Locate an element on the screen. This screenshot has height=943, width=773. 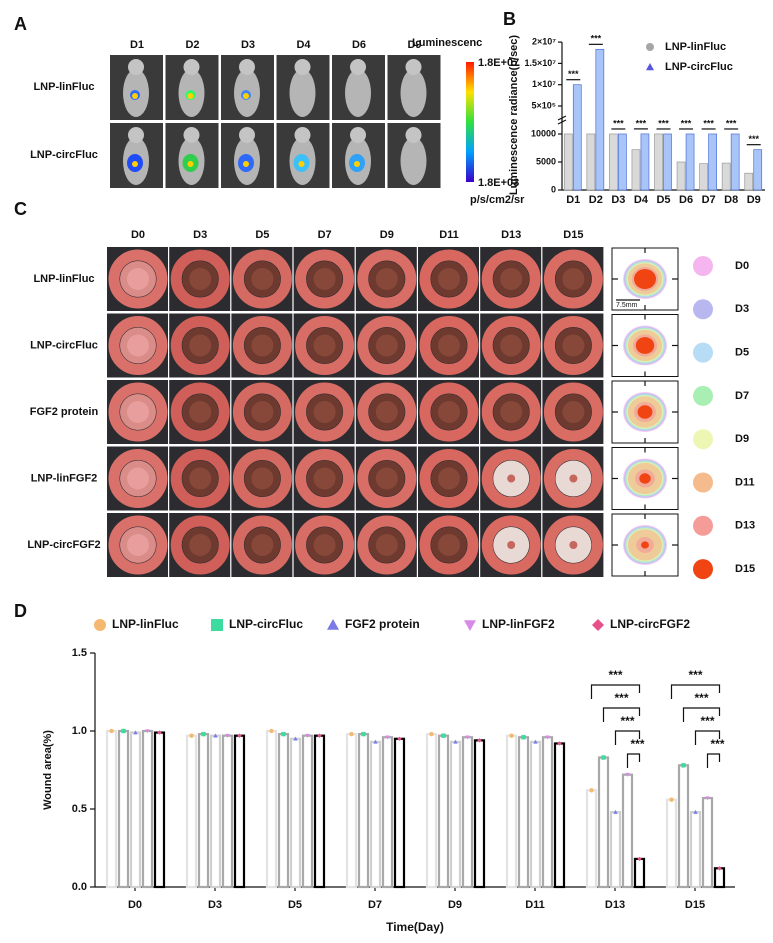
day-label: D15 is located at coordinates (573, 235).